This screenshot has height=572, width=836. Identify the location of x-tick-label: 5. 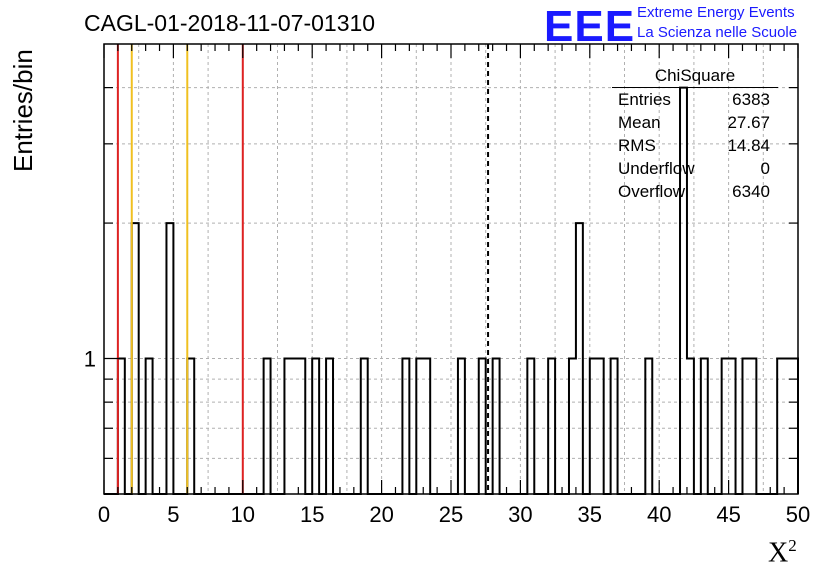
(173, 514).